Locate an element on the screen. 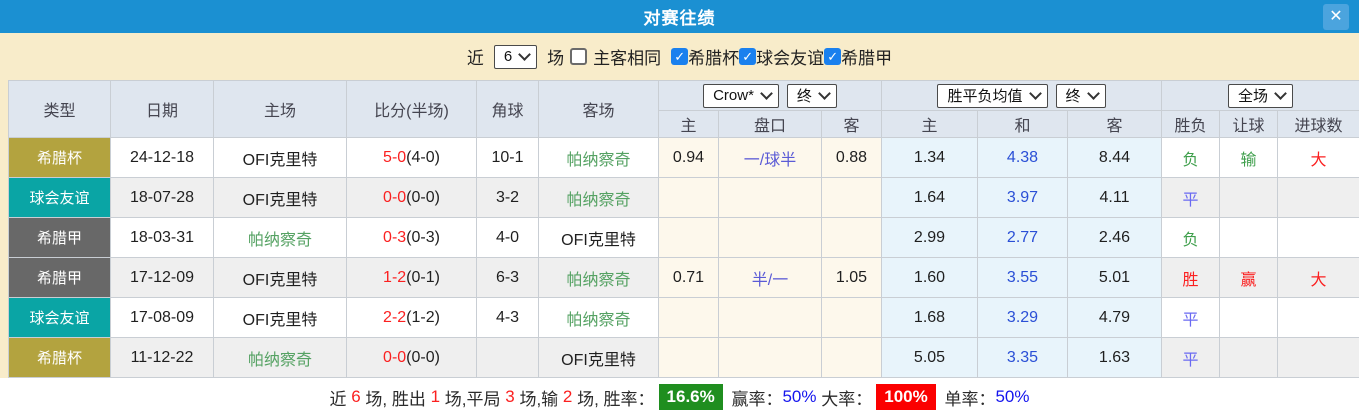 The width and height of the screenshot is (1359, 416). summary-segment: 场,平局 is located at coordinates (472, 397).